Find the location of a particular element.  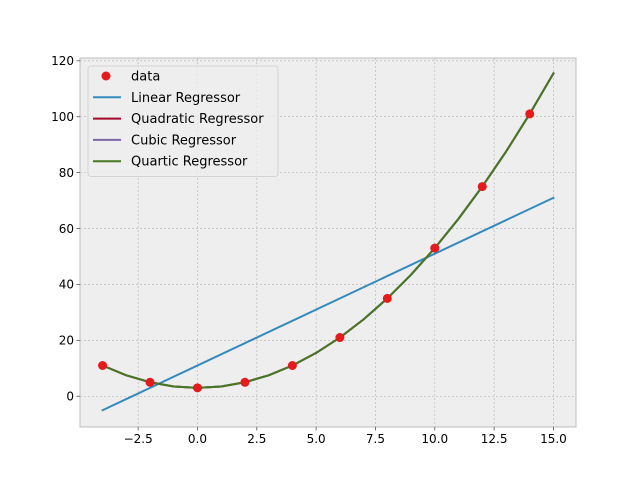

x-tick-label: −2.5 is located at coordinates (138, 439).